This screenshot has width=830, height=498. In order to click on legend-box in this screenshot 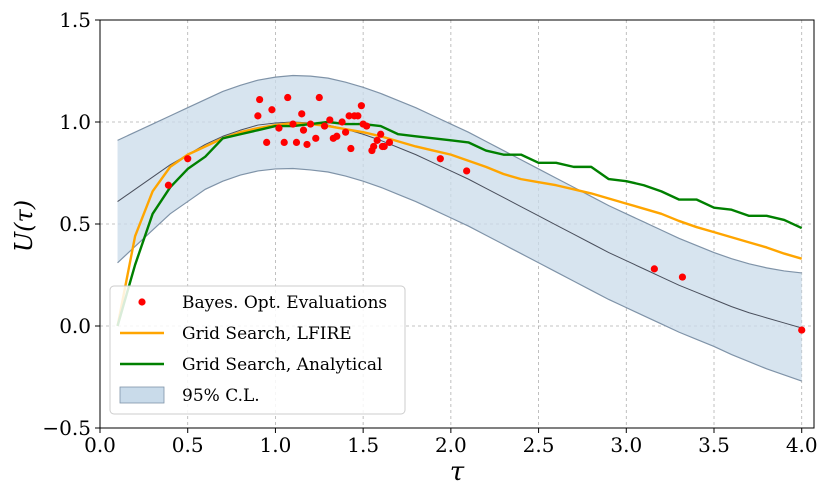, I will do `click(257, 350)`.